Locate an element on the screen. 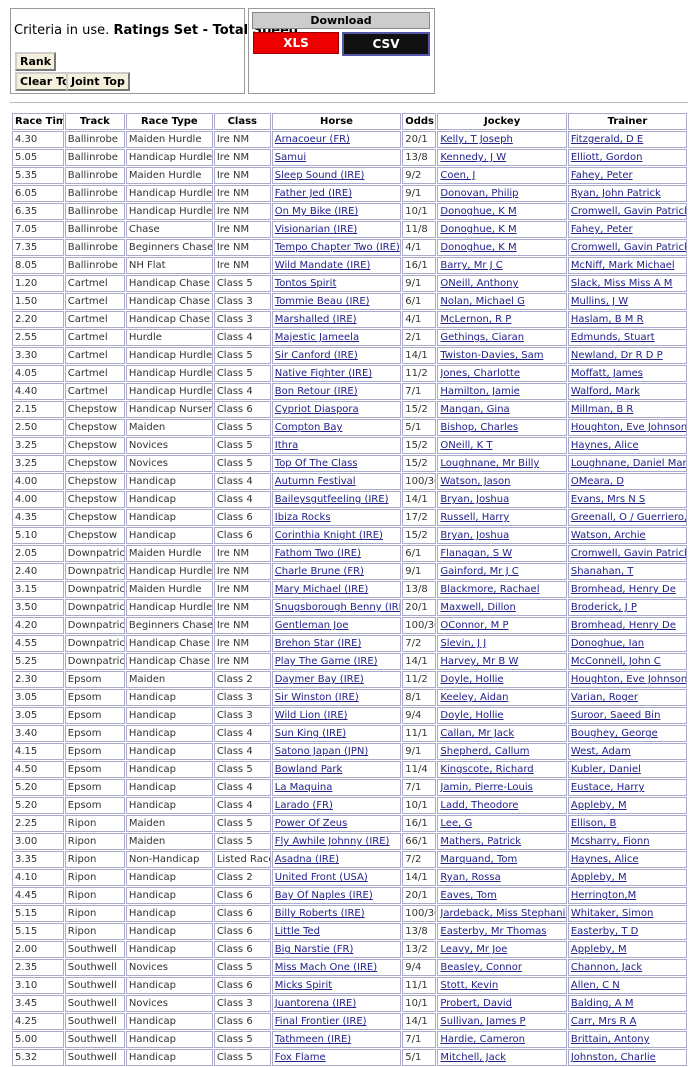 The width and height of the screenshot is (690, 1067). link-cell: Bowland Park is located at coordinates (336, 769).